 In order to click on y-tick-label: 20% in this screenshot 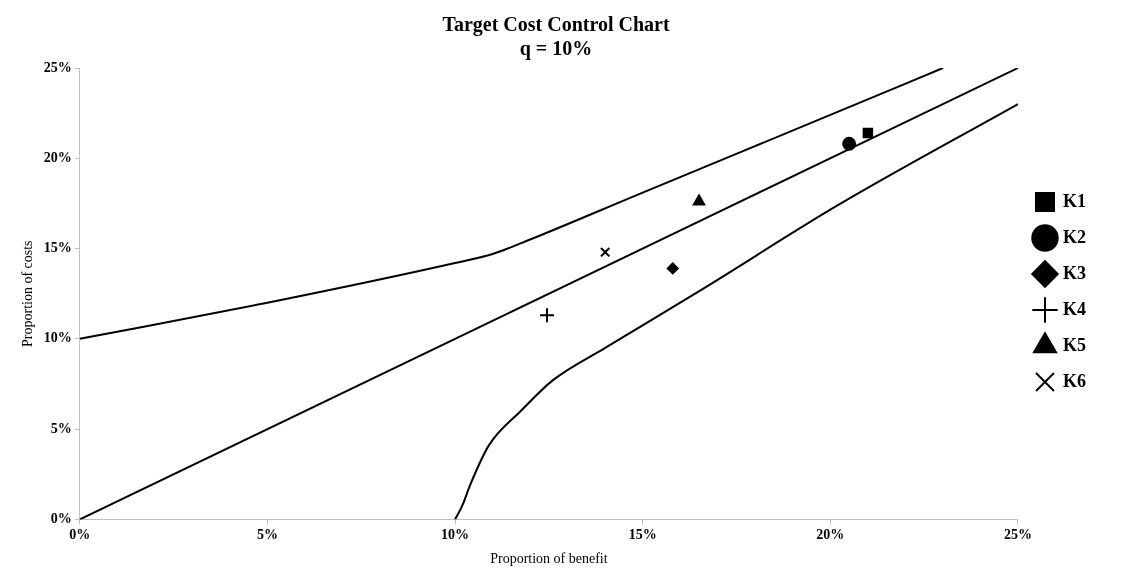, I will do `click(57, 157)`.